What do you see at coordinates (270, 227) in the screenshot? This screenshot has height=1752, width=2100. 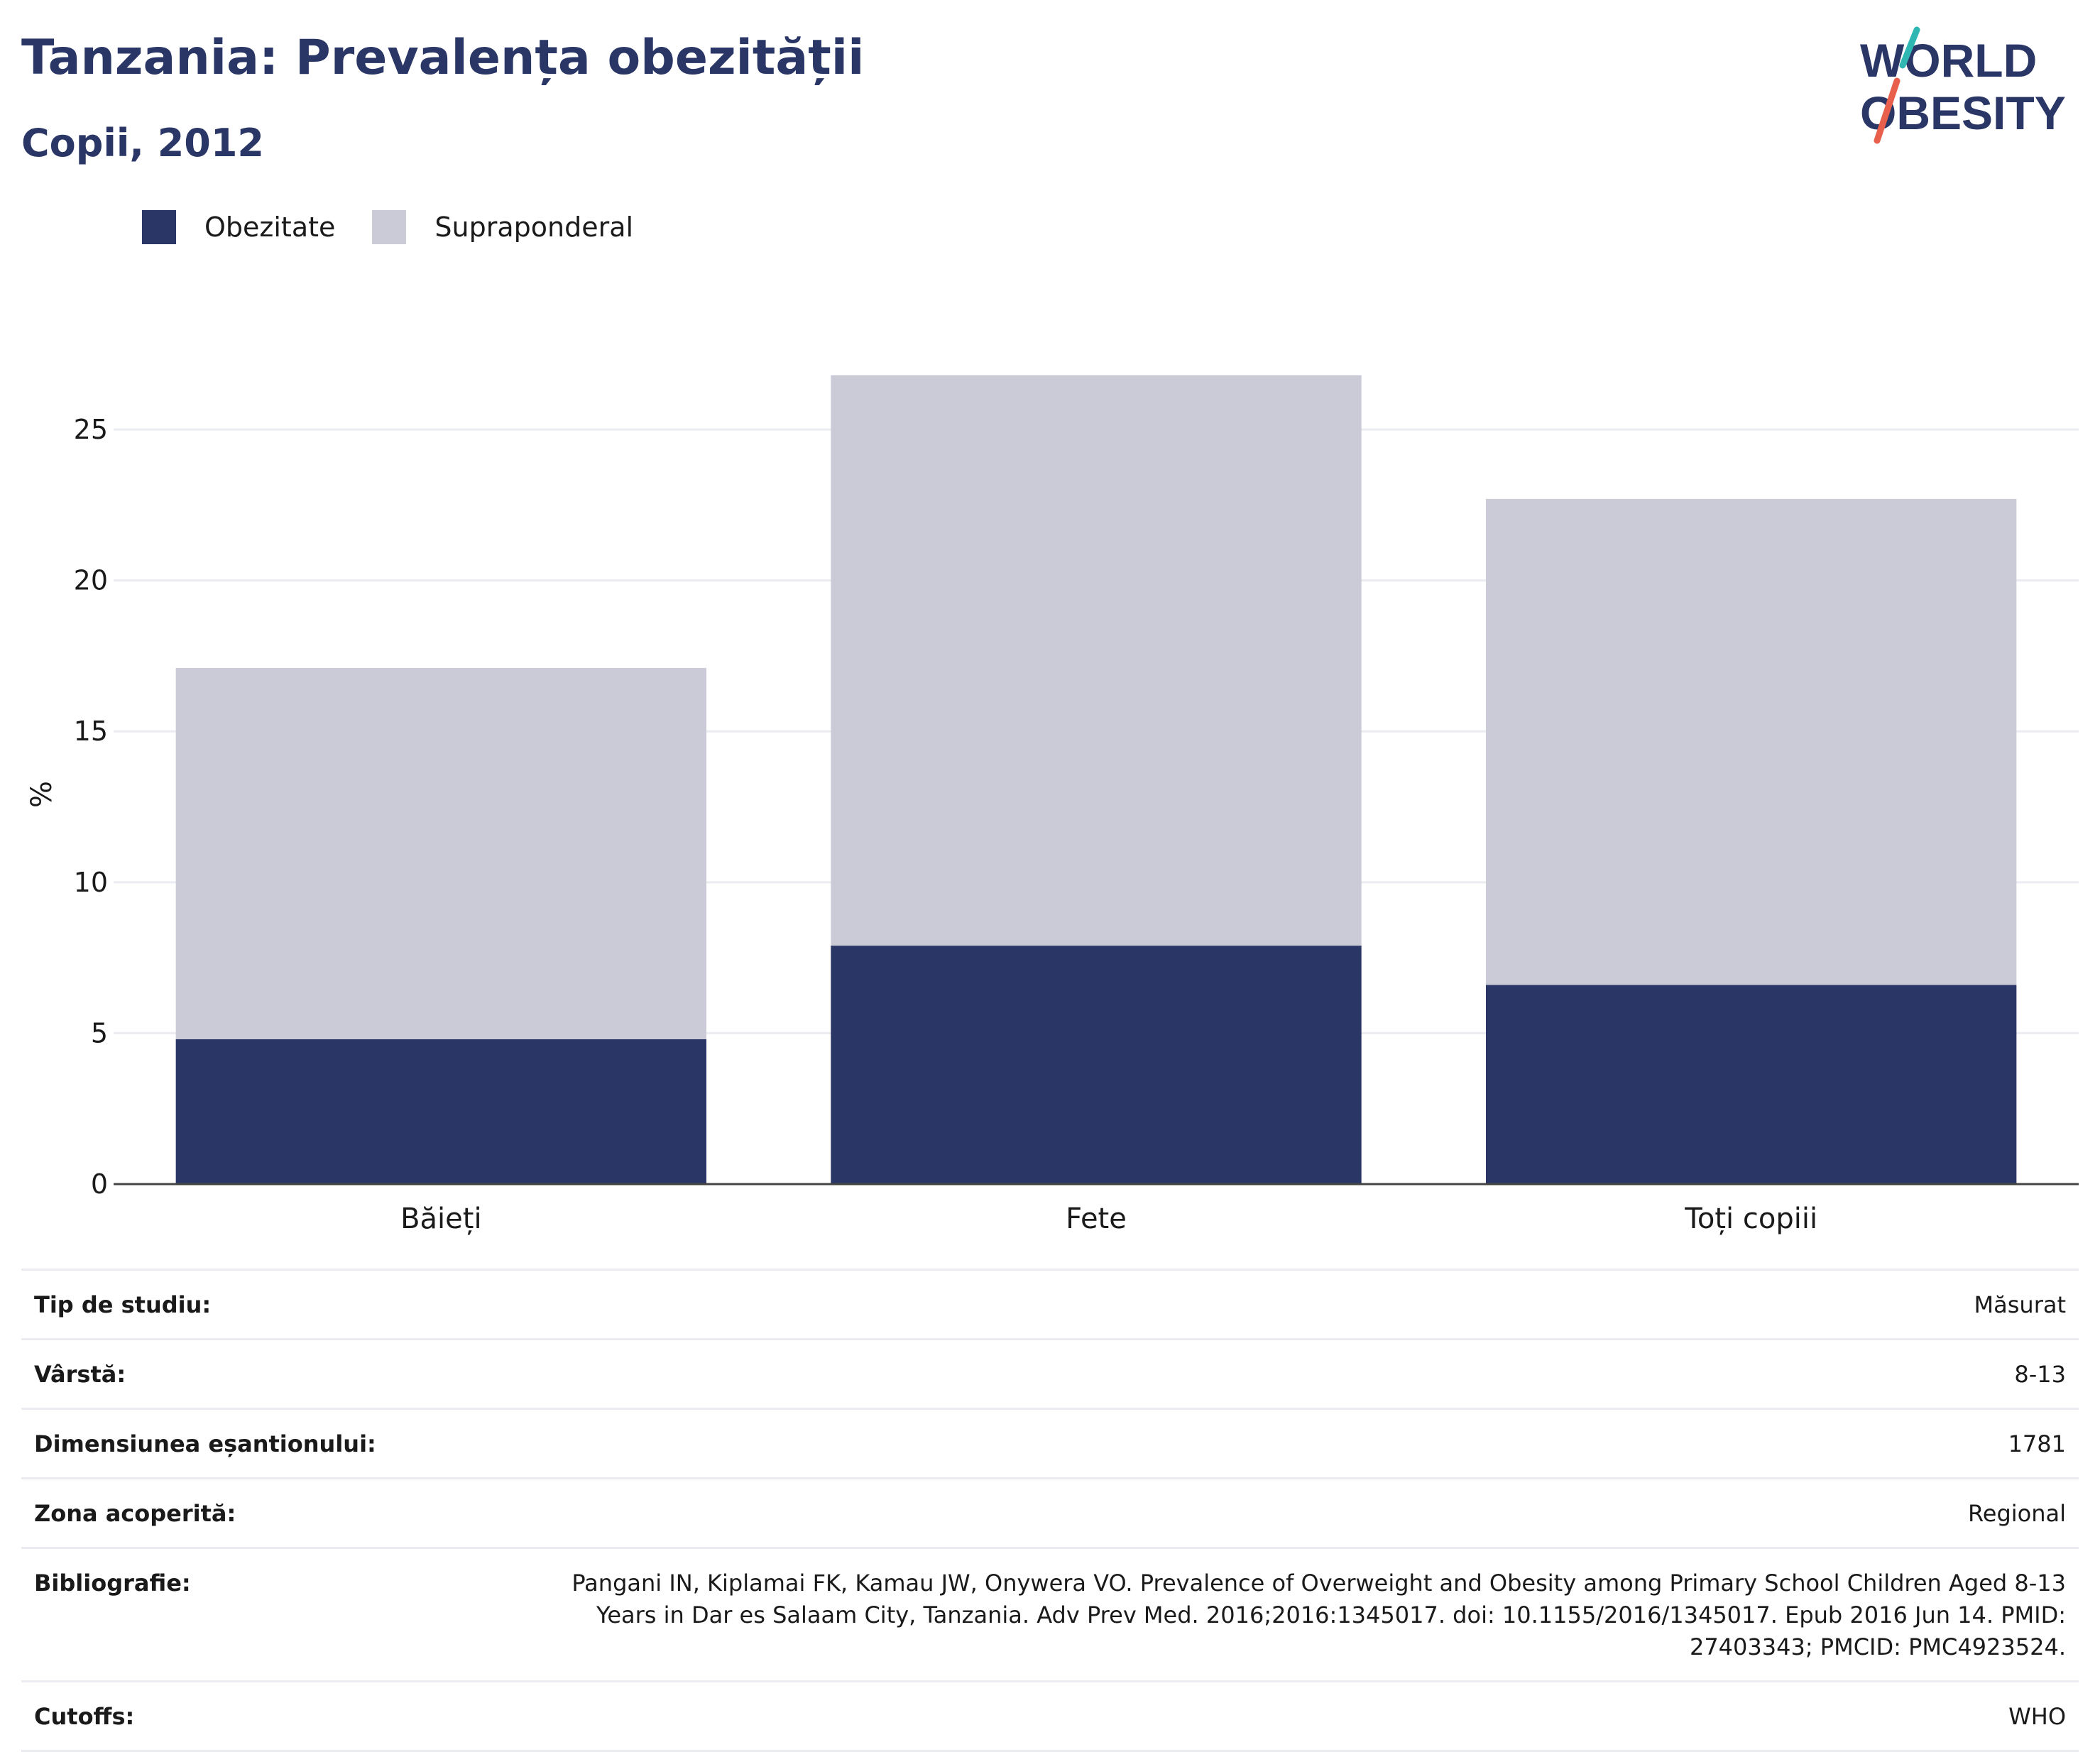 I see `legend-label-obesity: Obezitate` at bounding box center [270, 227].